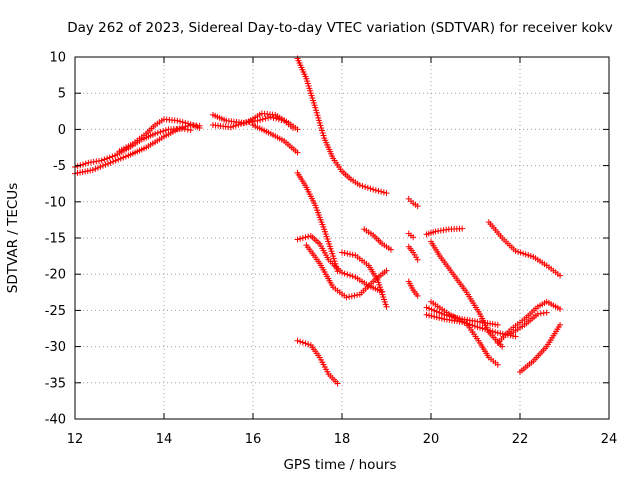  I want to click on y-axis-label: SDTVAR / TECUs, so click(13, 238).